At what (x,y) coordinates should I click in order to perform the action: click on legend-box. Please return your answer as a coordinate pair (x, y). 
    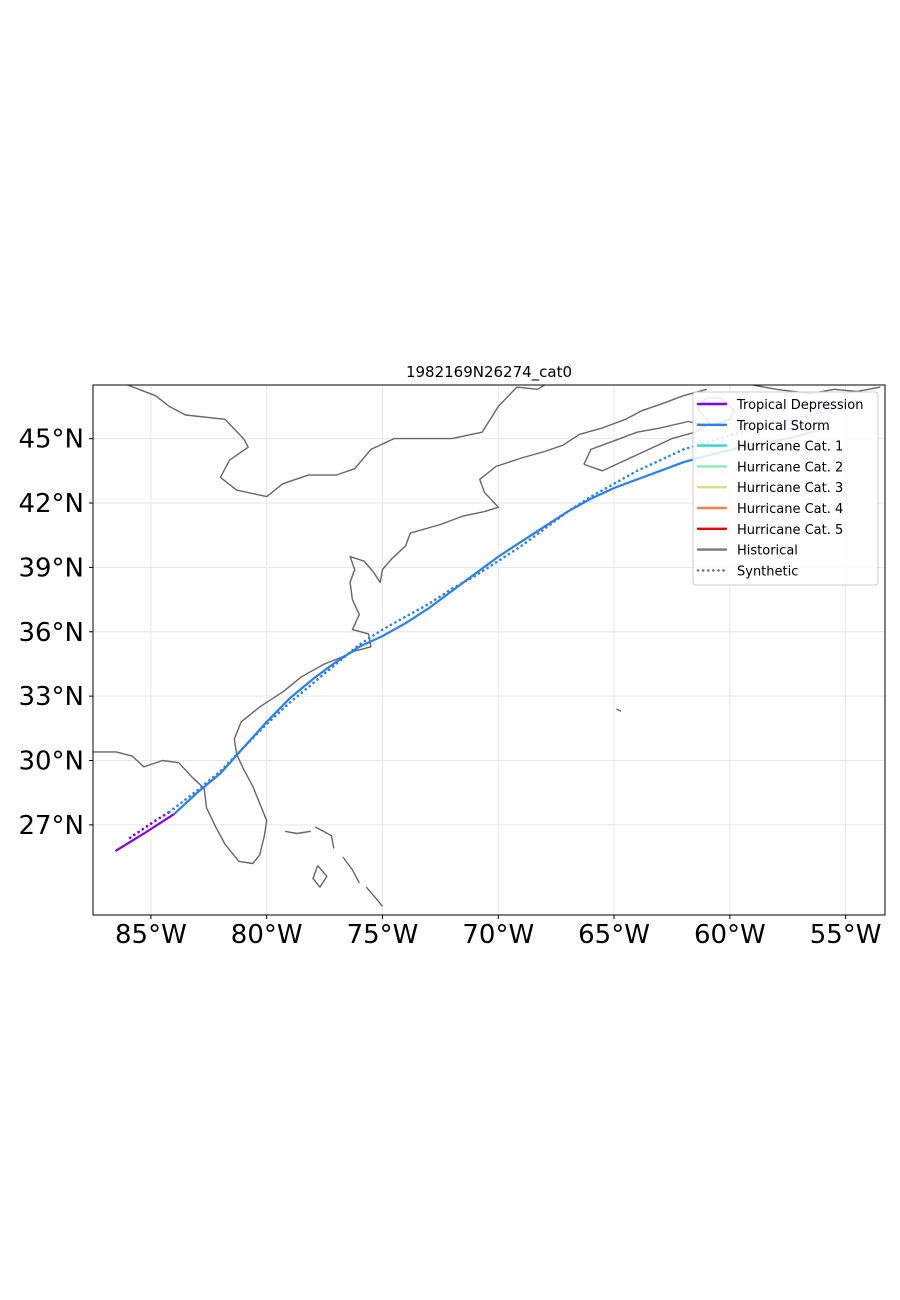
    Looking at the image, I should click on (785, 488).